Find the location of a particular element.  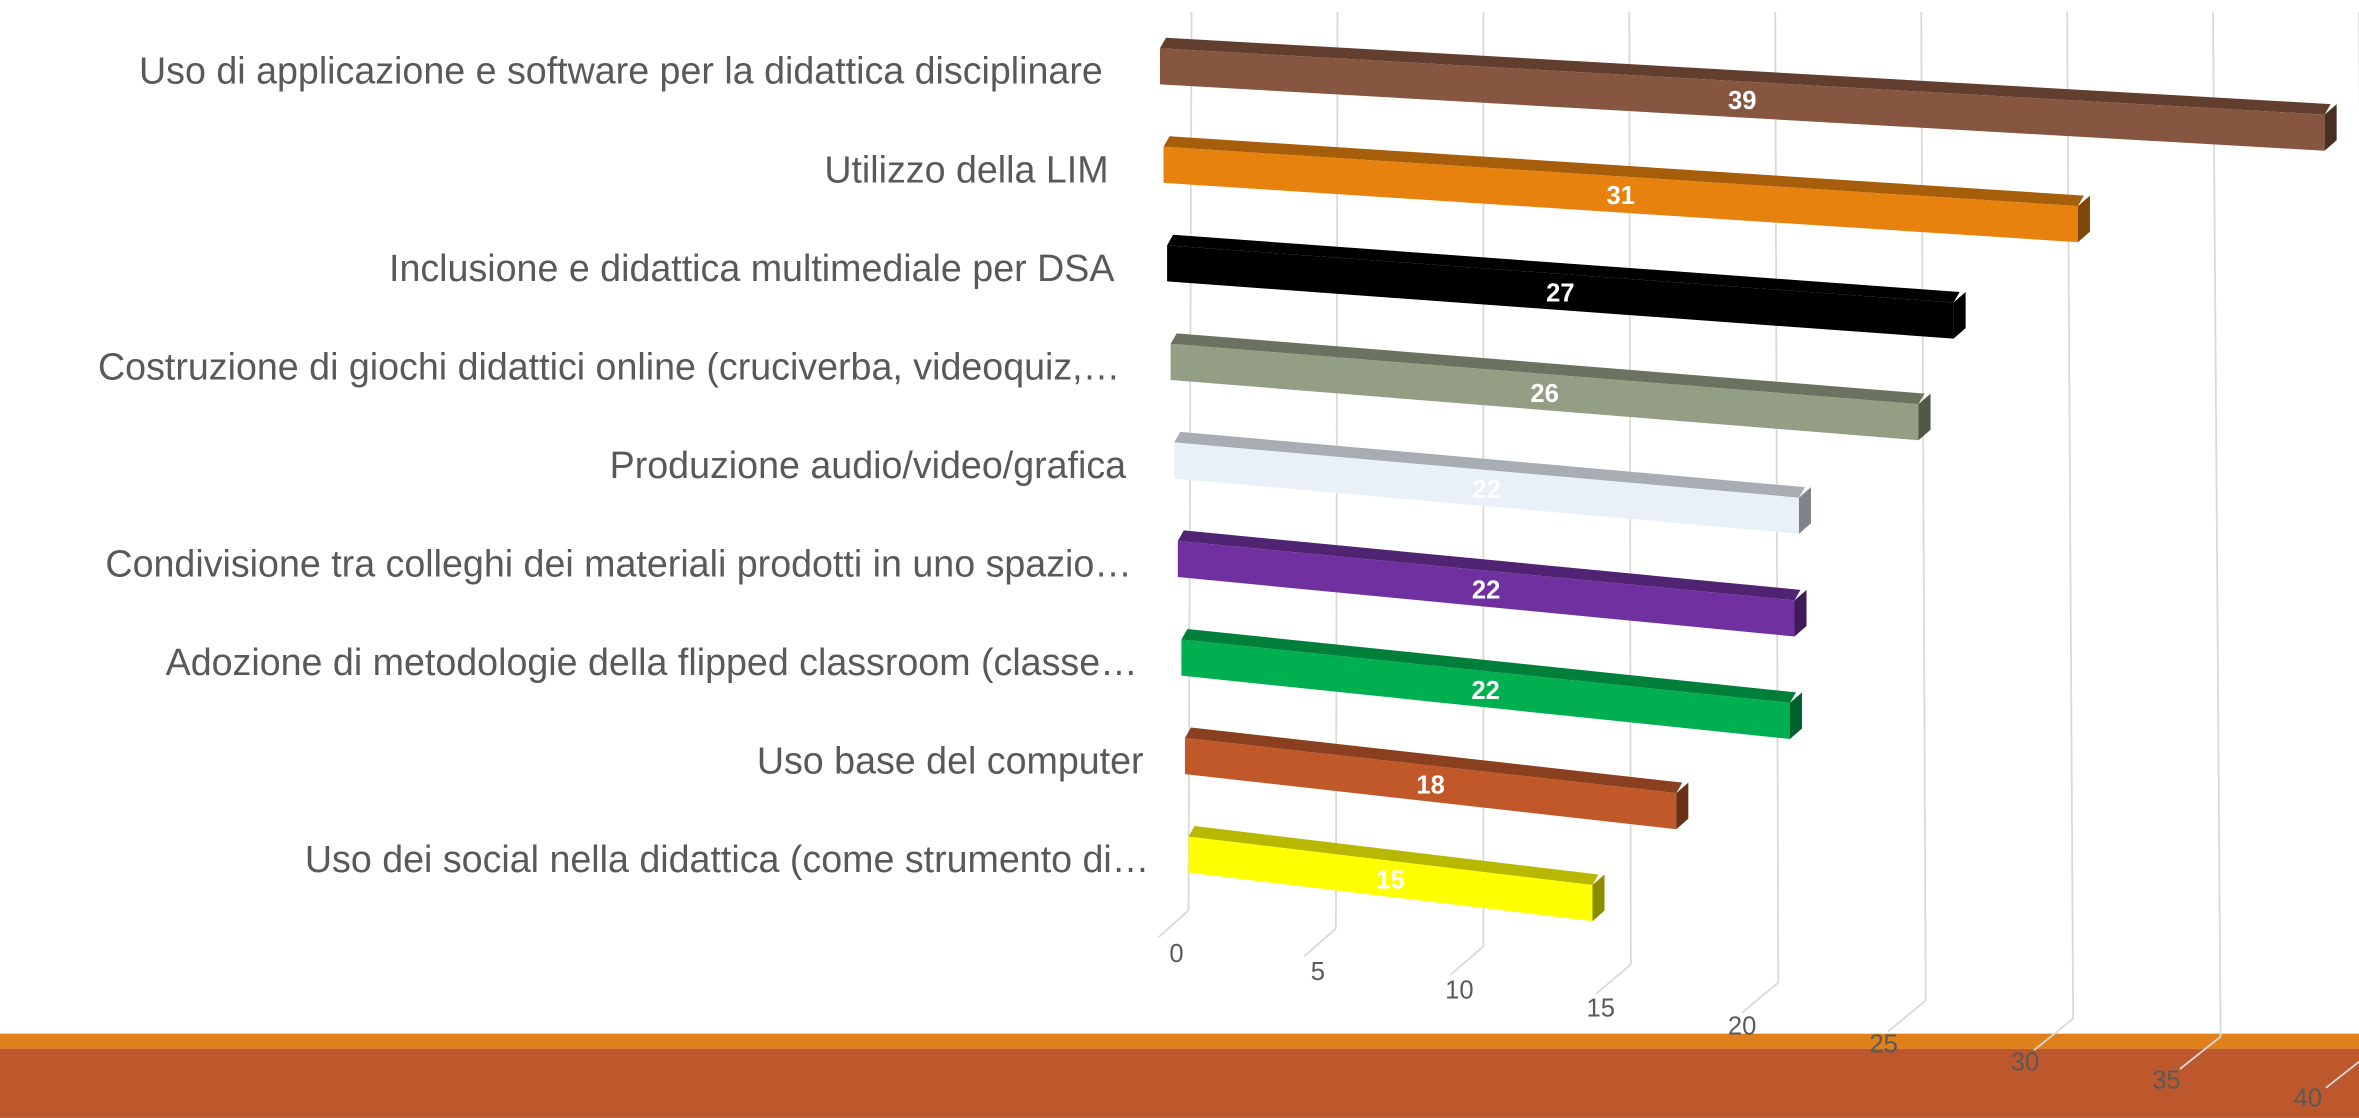

value-label: 26 is located at coordinates (1544, 394).